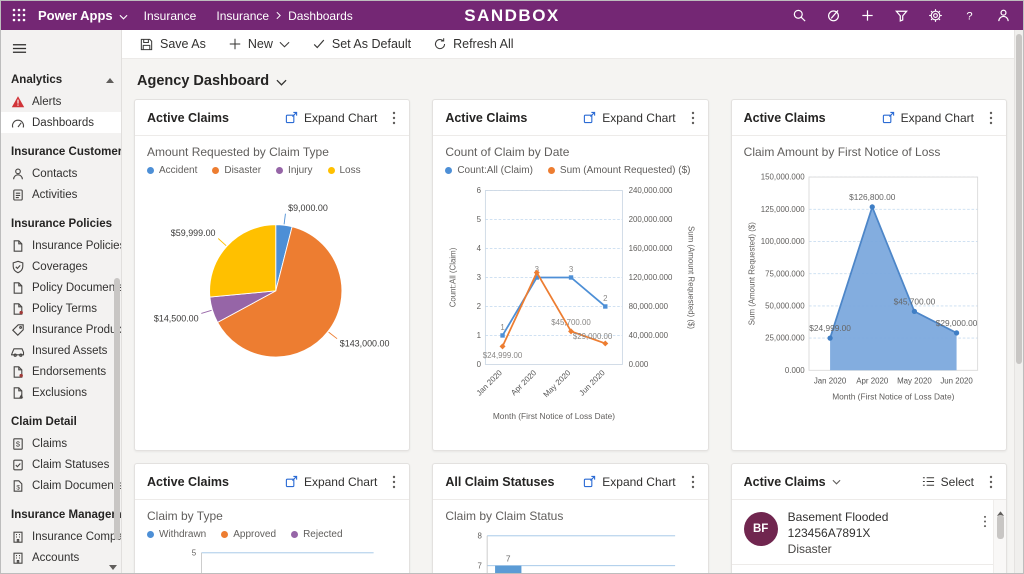 The height and width of the screenshot is (574, 1024). Describe the element at coordinates (838, 517) in the screenshot. I see `claim-name: Basement Flooded` at that location.